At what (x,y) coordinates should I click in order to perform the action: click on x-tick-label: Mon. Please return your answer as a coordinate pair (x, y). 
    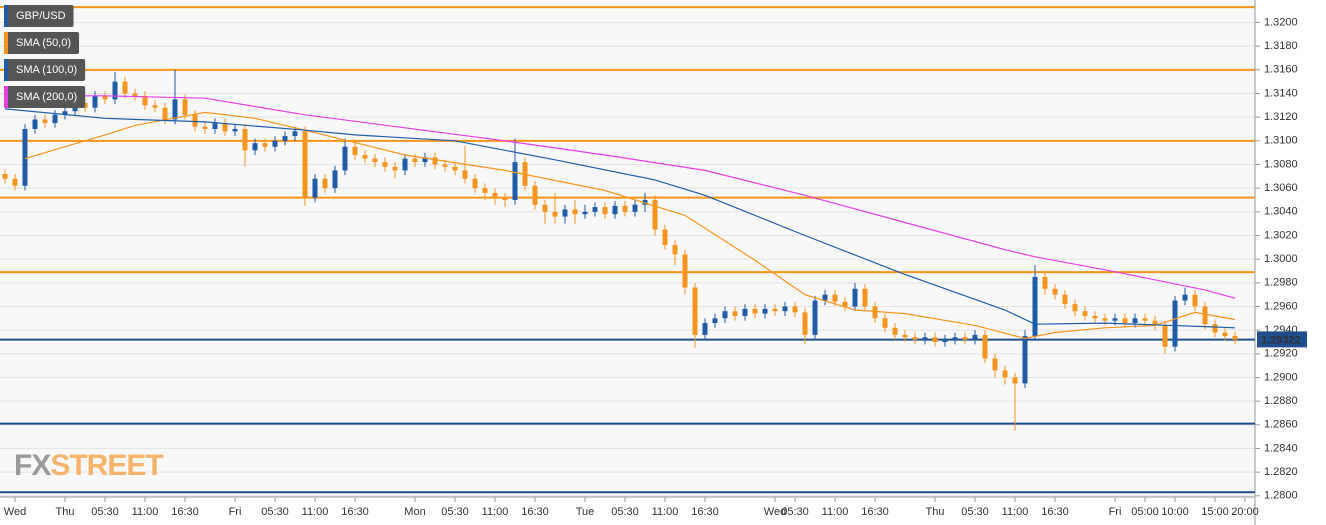
    Looking at the image, I should click on (414, 512).